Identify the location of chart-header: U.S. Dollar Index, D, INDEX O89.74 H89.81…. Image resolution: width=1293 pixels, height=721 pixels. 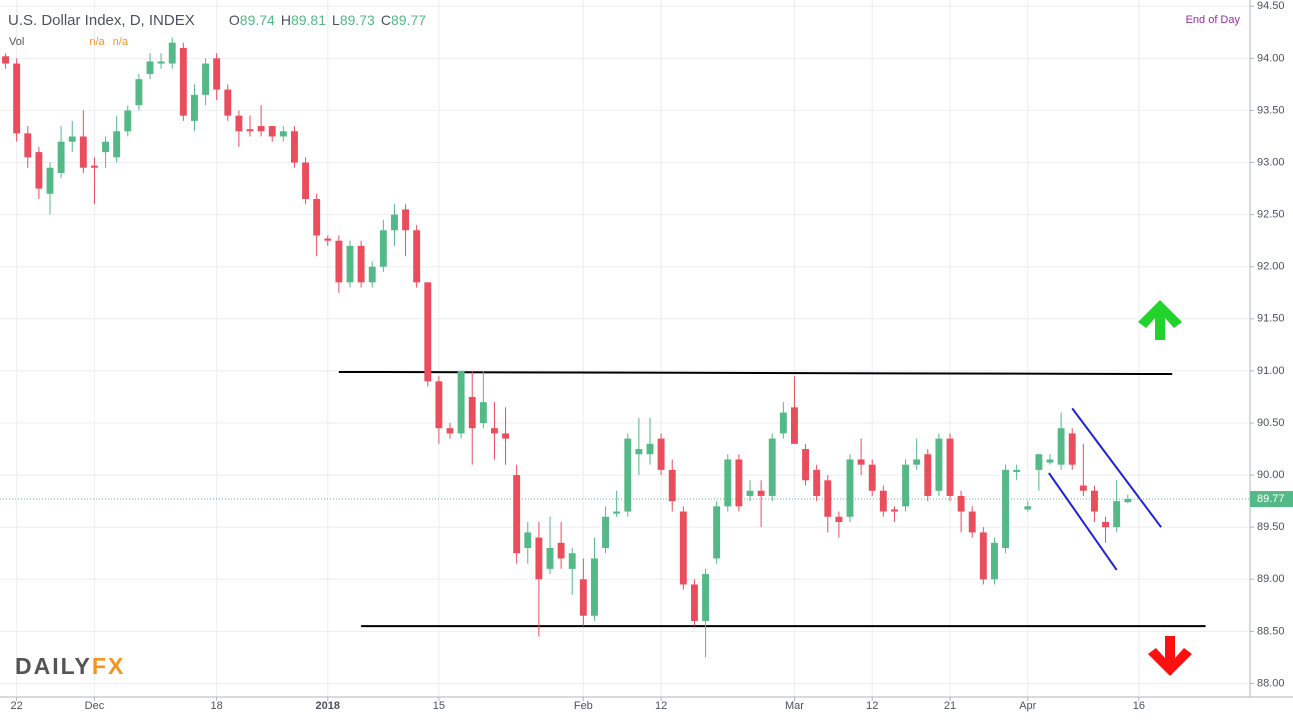
(217, 20).